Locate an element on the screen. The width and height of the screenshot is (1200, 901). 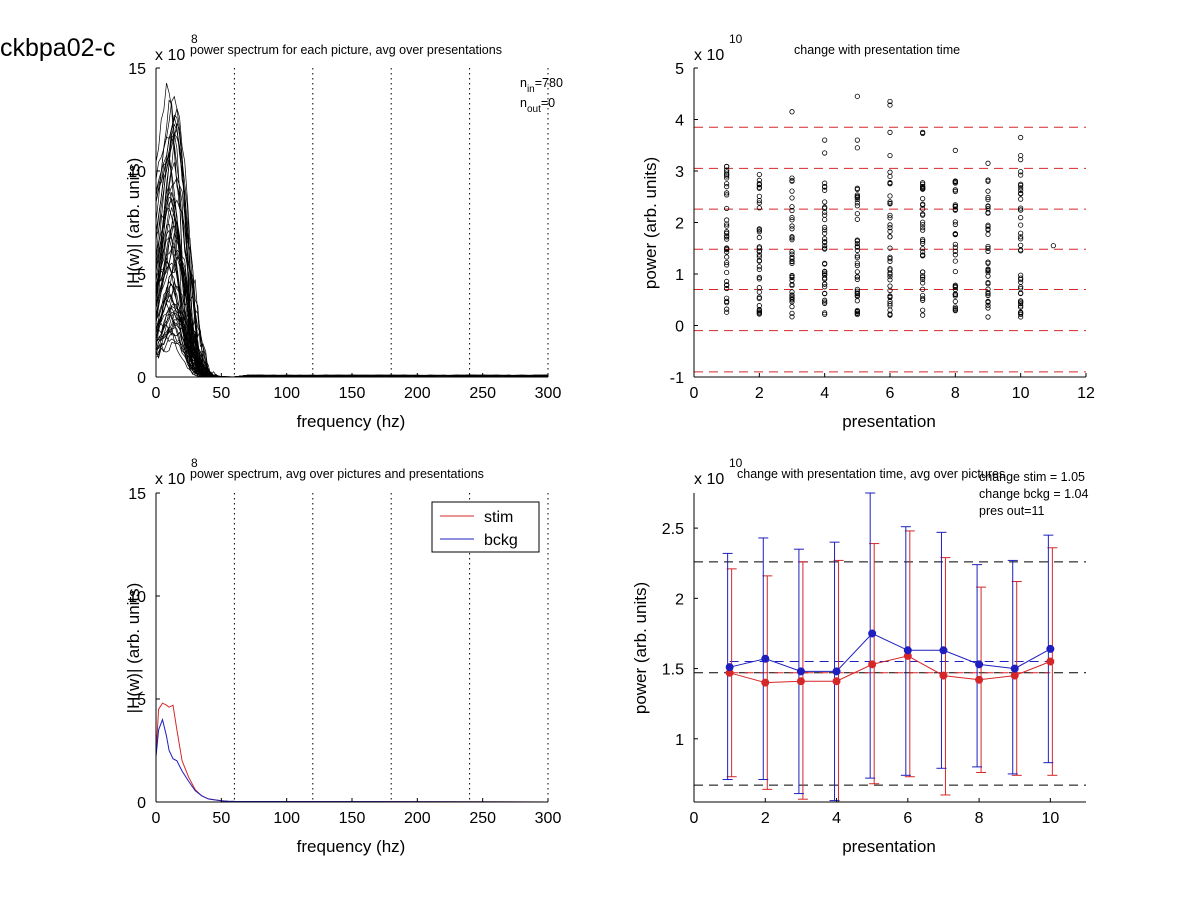
series-line-stim is located at coordinates (352, 752).